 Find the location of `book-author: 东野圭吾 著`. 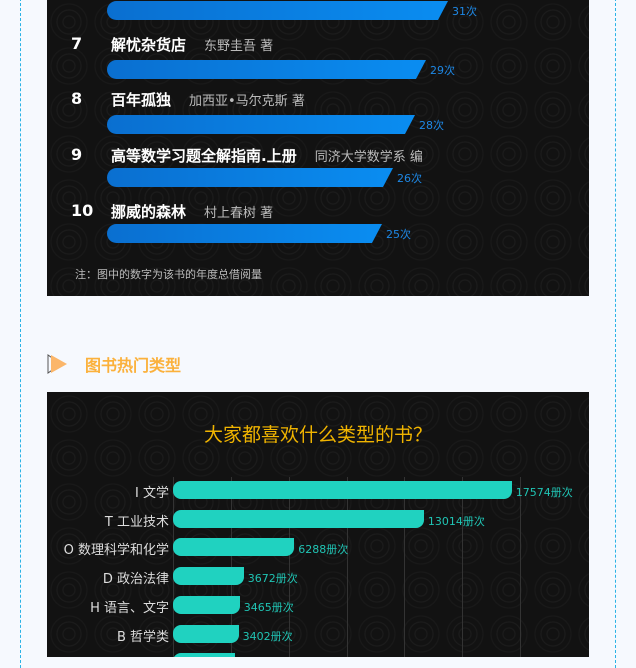

book-author: 东野圭吾 著 is located at coordinates (239, 46).